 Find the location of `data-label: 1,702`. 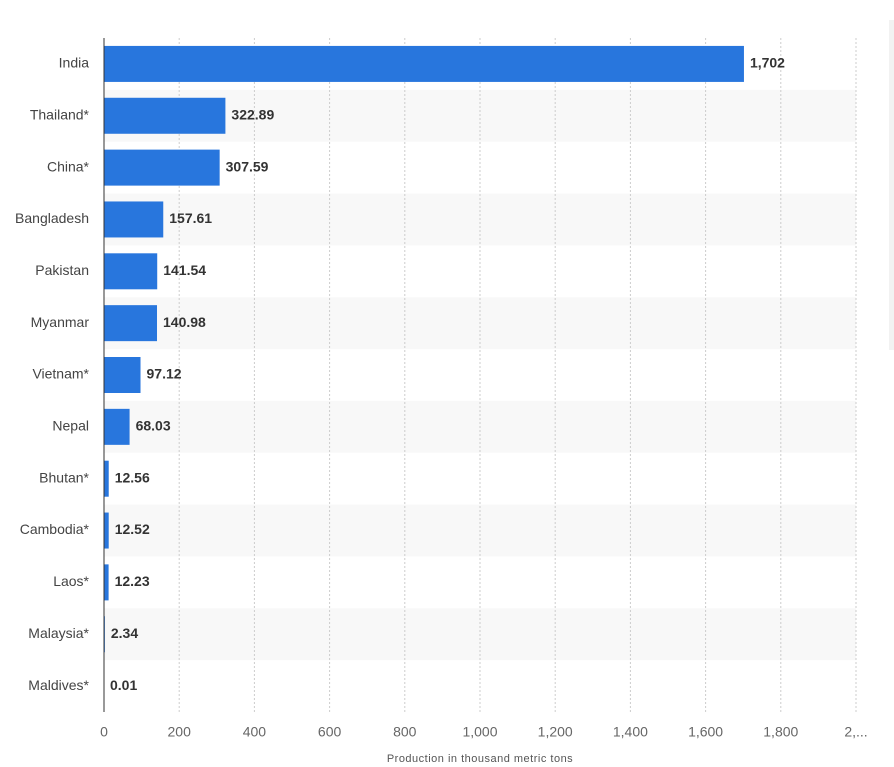

data-label: 1,702 is located at coordinates (767, 63).